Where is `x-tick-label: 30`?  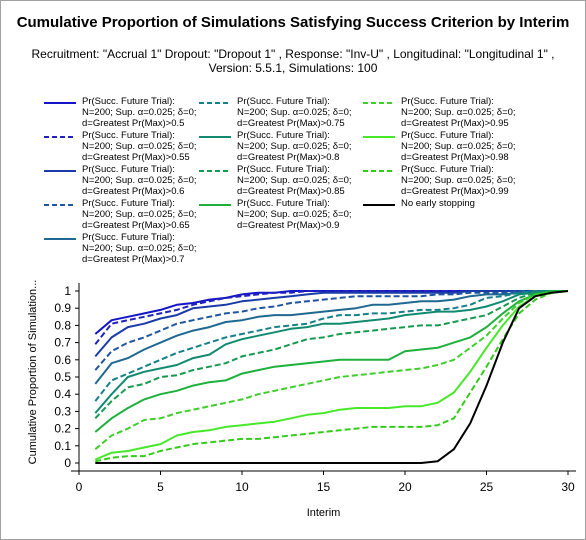 x-tick-label: 30 is located at coordinates (568, 487).